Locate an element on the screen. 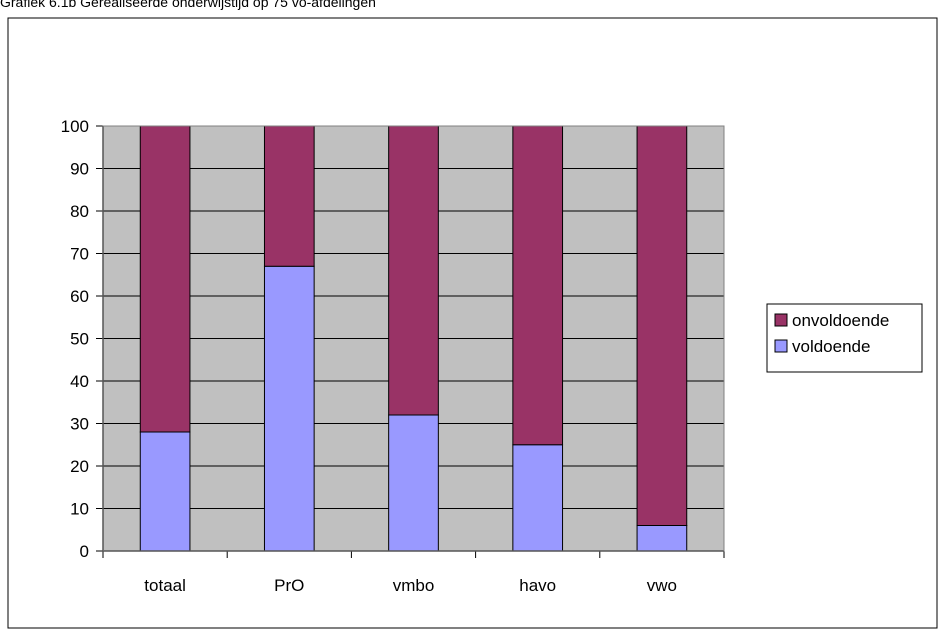  bar-voldoende-vwo is located at coordinates (662, 538).